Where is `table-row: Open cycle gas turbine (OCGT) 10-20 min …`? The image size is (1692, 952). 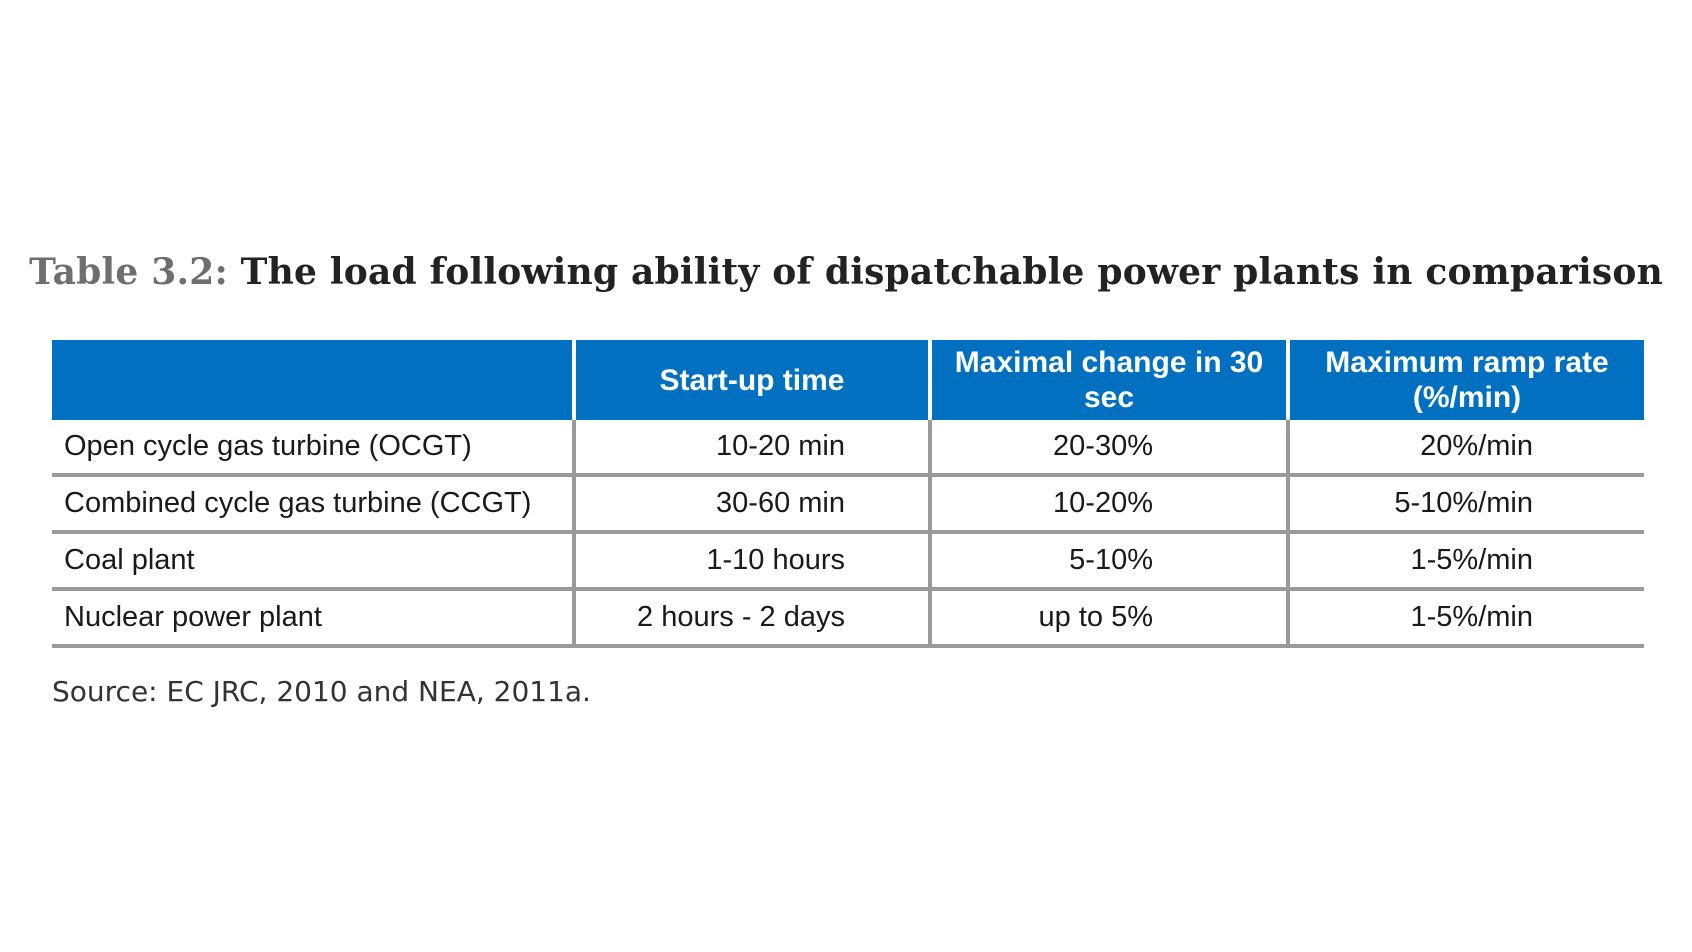
table-row: Open cycle gas turbine (OCGT) 10-20 min … is located at coordinates (848, 448).